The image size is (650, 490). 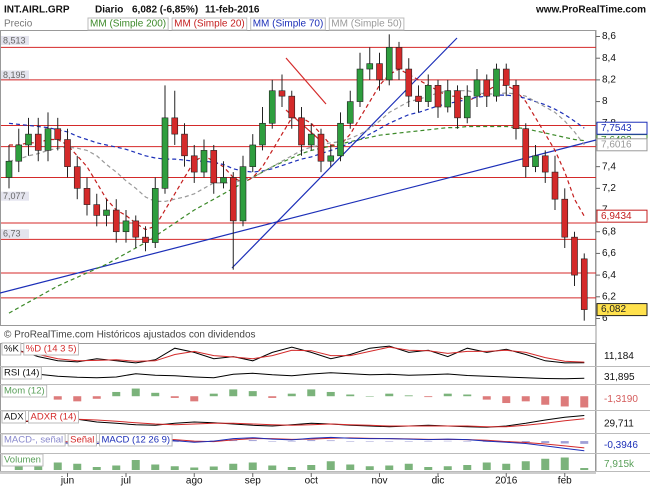 I want to click on indicator-label: MACD (12 26 9), so click(x=135, y=440).